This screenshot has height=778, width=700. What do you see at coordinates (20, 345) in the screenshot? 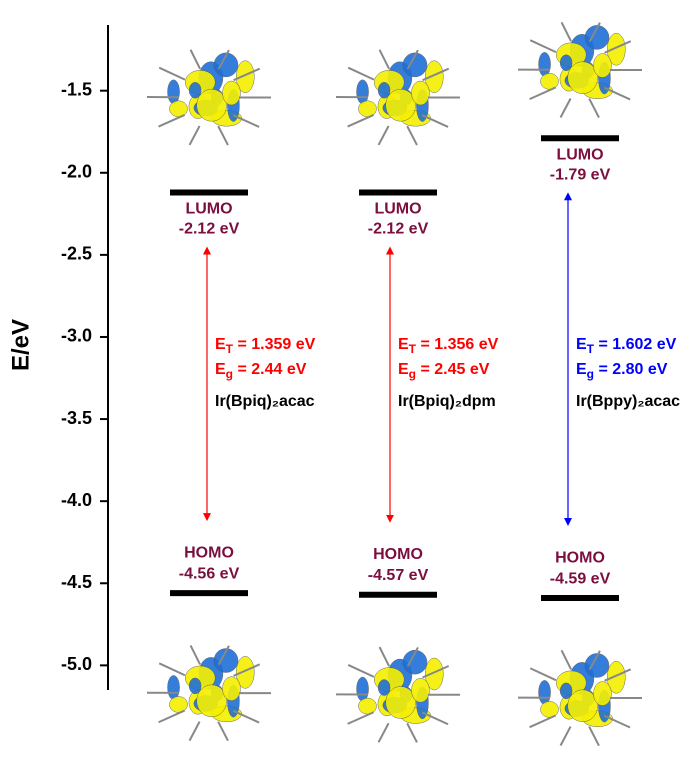
I see `y-axis-label: E/eV` at bounding box center [20, 345].